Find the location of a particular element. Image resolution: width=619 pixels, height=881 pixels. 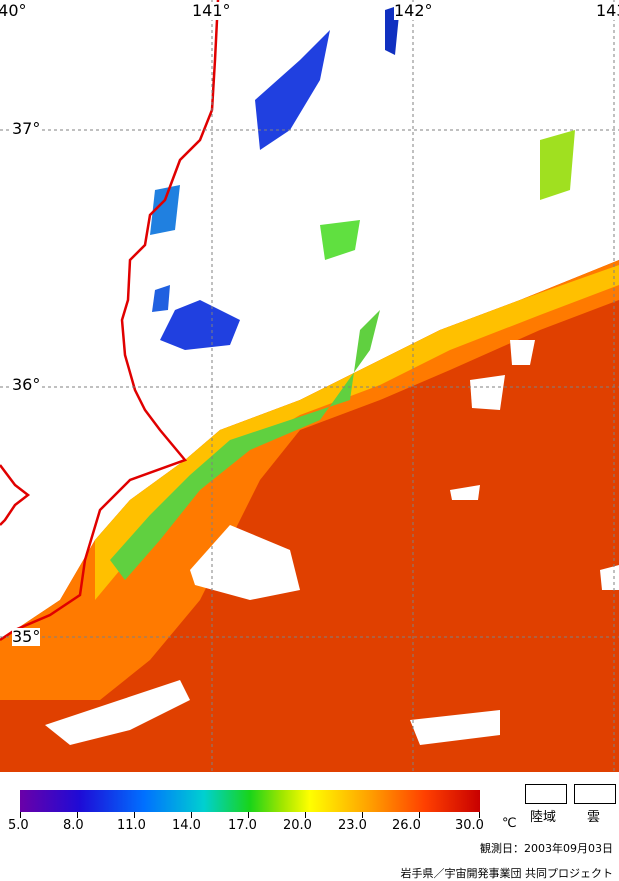

scale-label-20: 20.0 is located at coordinates (297, 825).